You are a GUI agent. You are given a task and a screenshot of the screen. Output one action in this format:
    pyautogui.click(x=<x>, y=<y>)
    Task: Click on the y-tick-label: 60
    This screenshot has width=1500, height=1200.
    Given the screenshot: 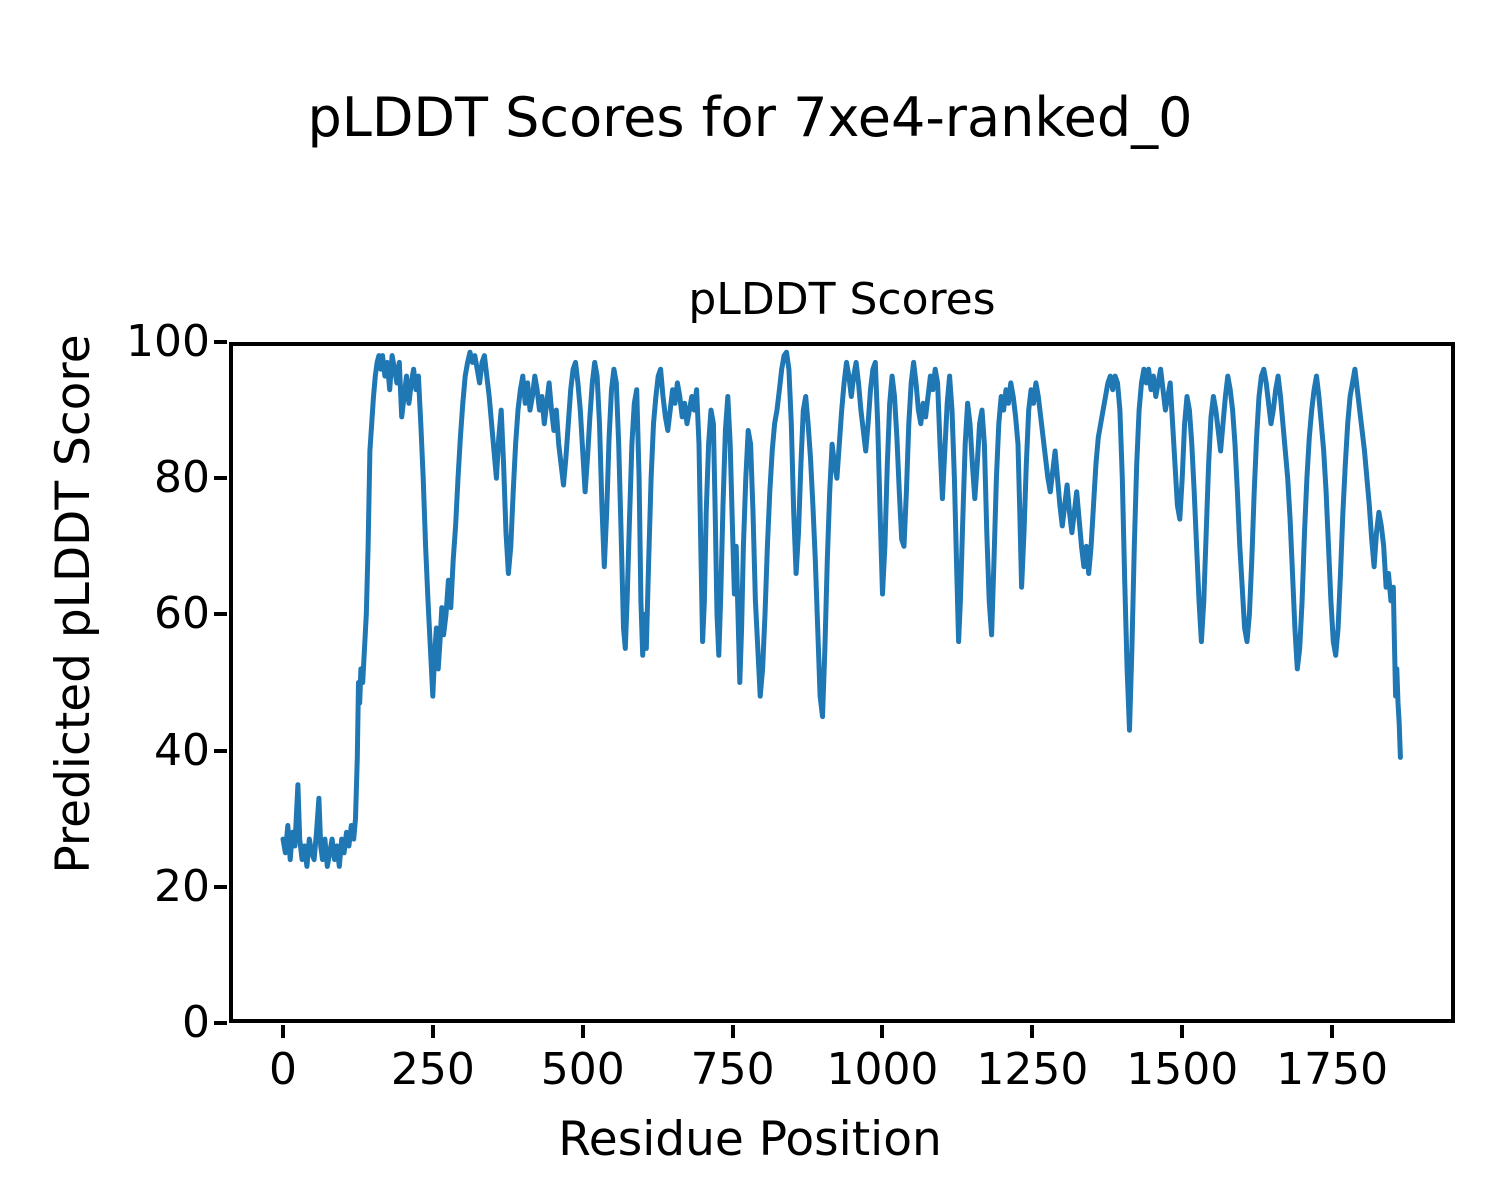 What is the action you would take?
    pyautogui.click(x=182, y=614)
    